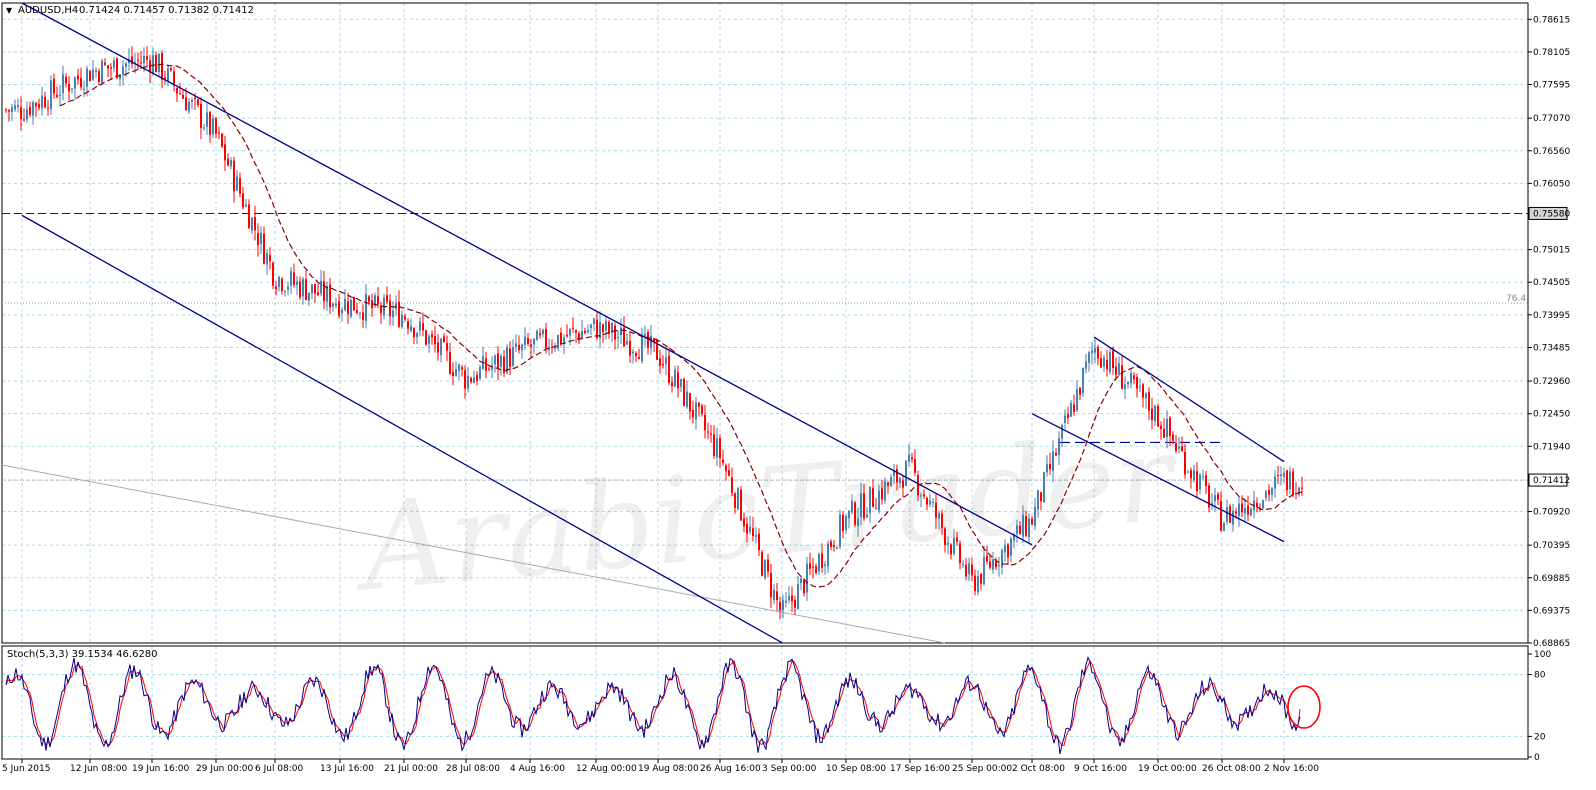 The width and height of the screenshot is (1596, 790). What do you see at coordinates (982, 769) in the screenshot?
I see `x-tick-label: 25 Sep 00:00` at bounding box center [982, 769].